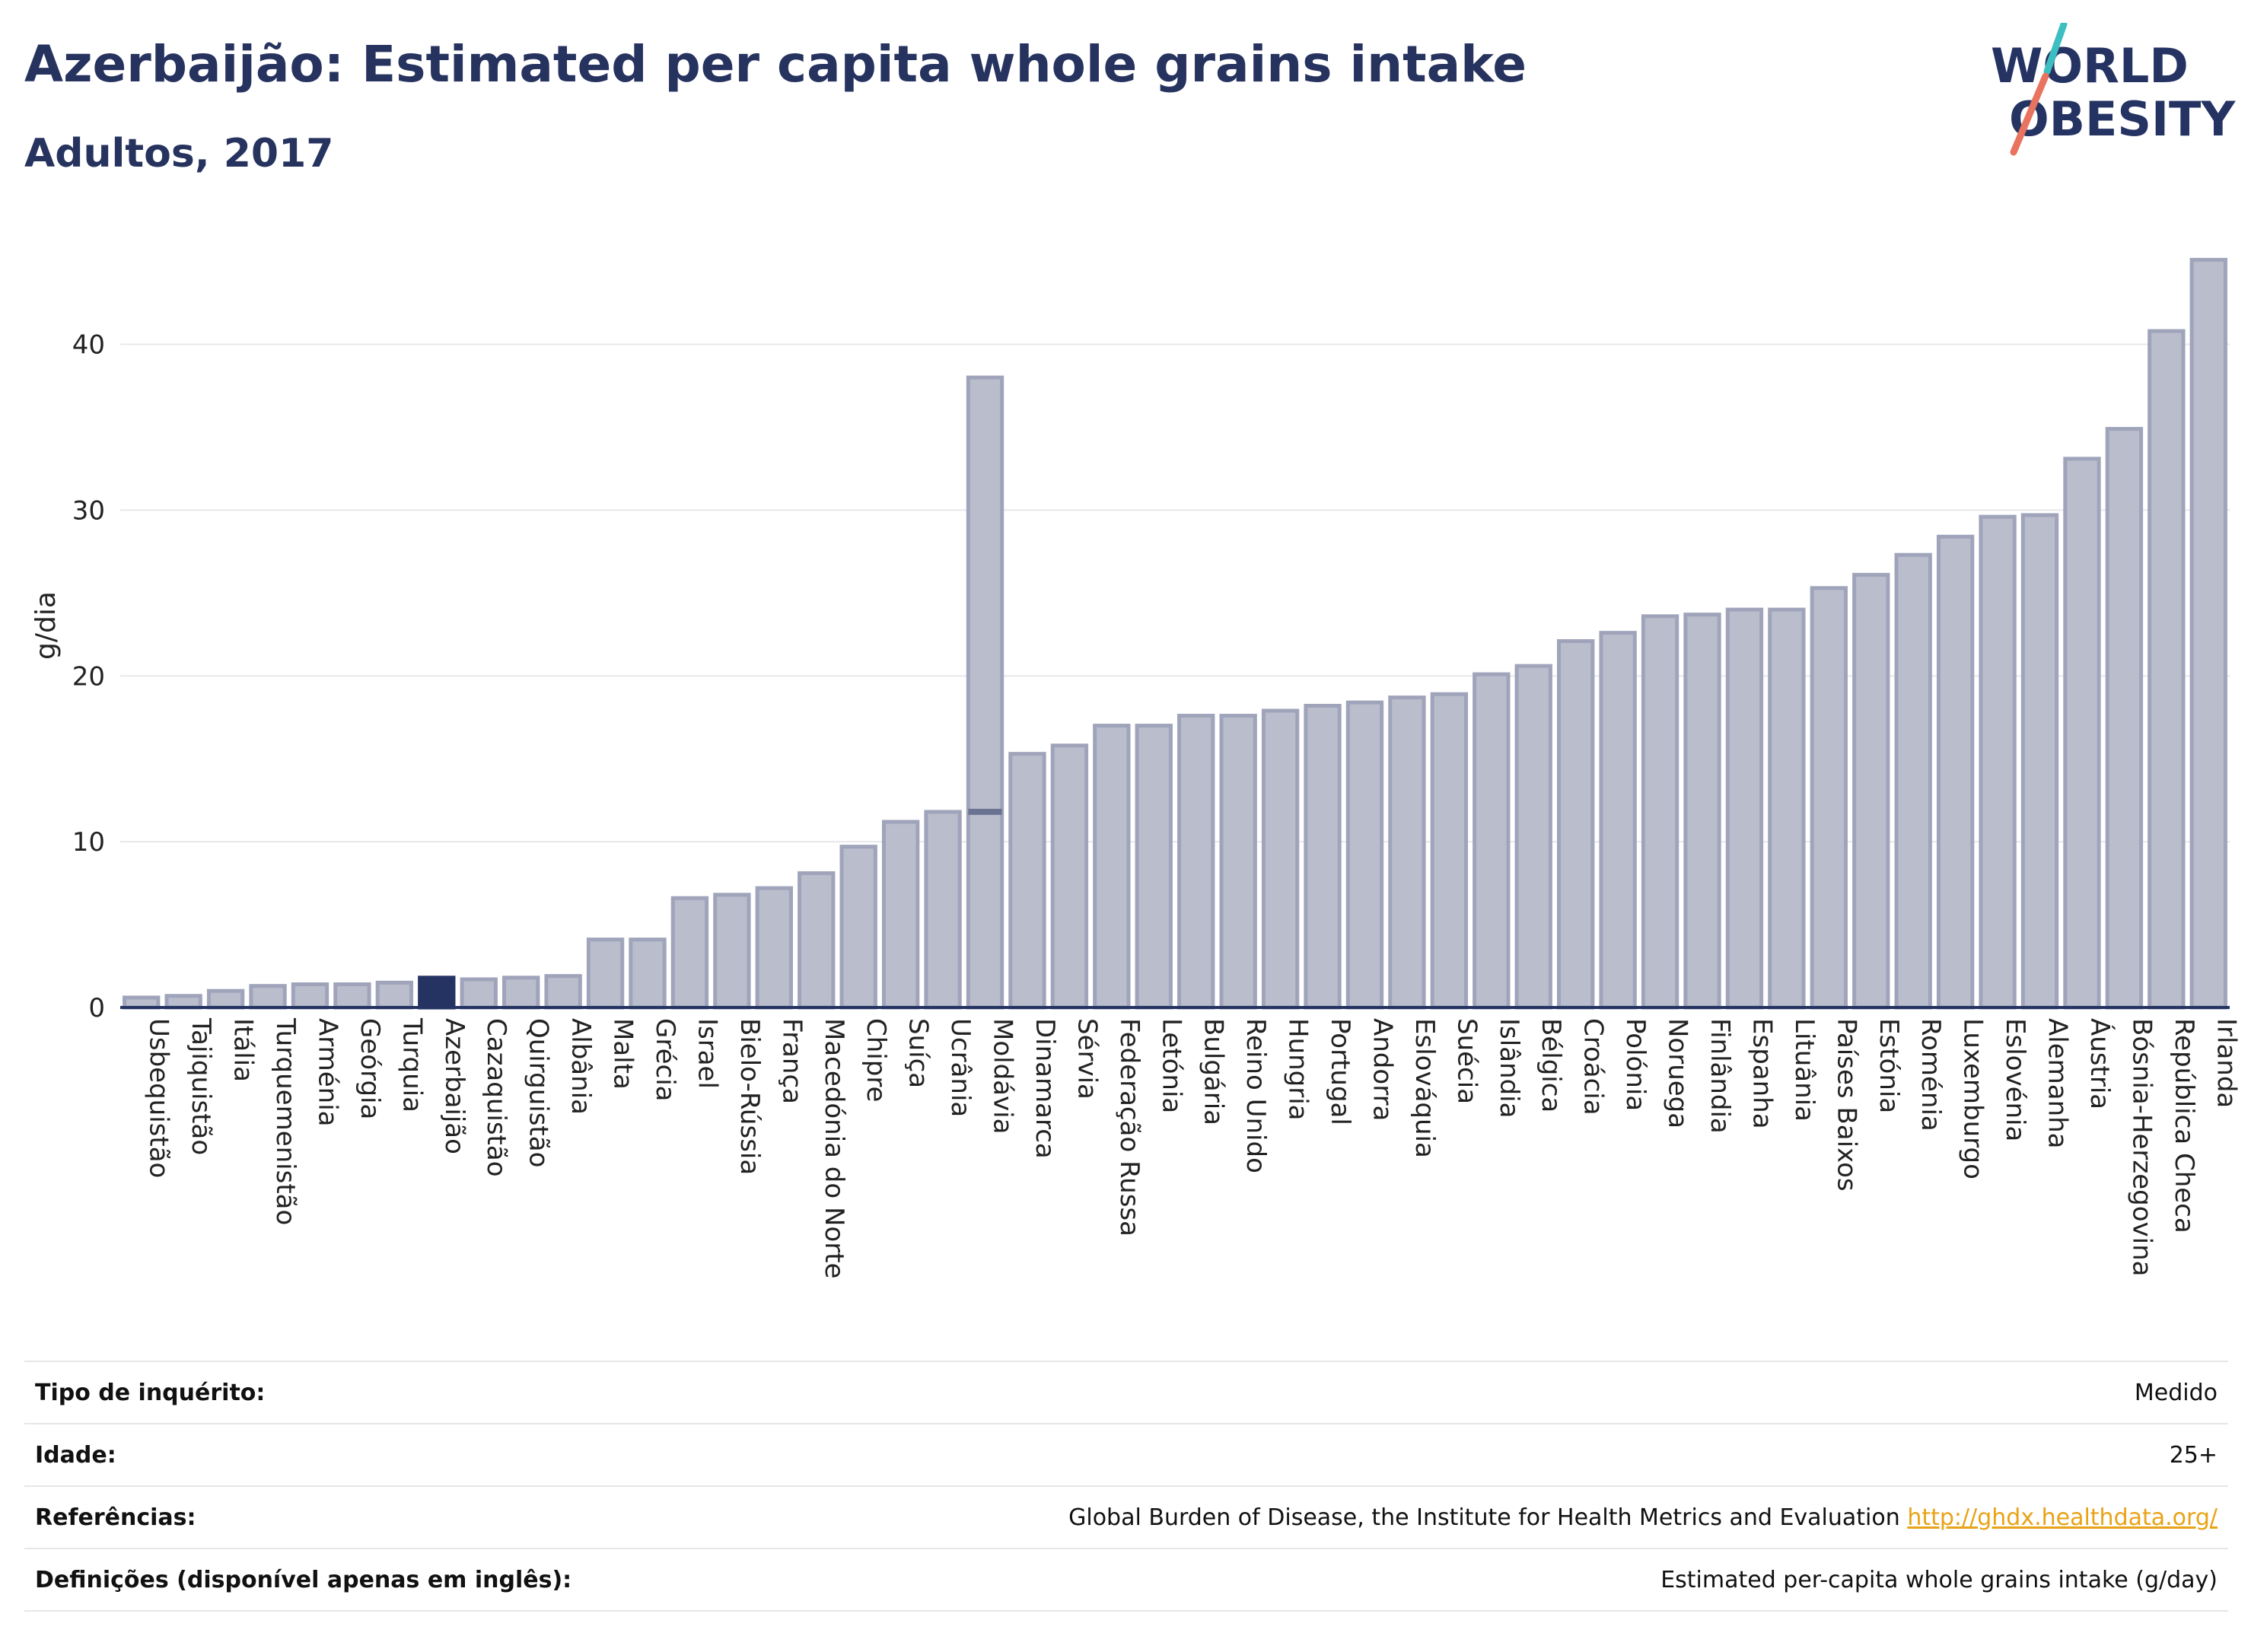 The image size is (2251, 1652). What do you see at coordinates (310, 996) in the screenshot?
I see `bar-arménia` at bounding box center [310, 996].